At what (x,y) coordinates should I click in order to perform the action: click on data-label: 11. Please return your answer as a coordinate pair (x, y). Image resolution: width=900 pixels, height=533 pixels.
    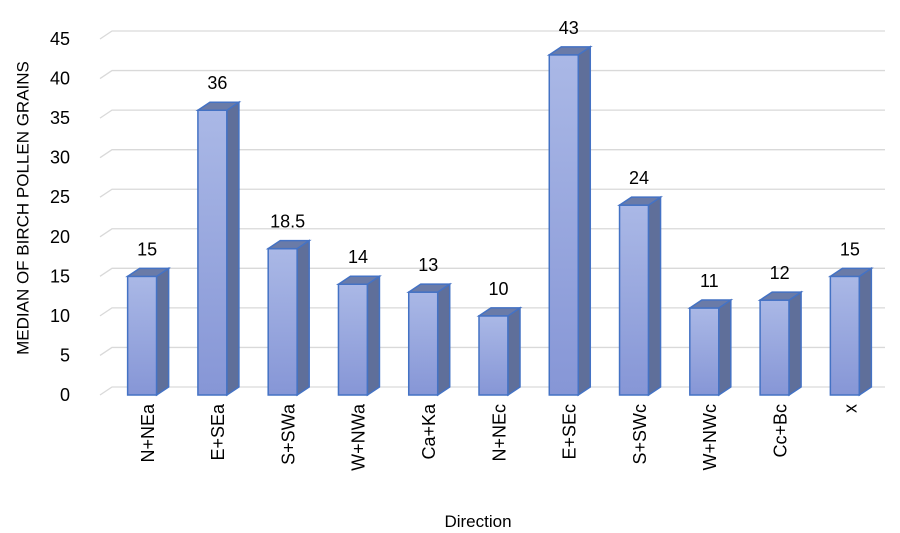
    Looking at the image, I should click on (709, 281).